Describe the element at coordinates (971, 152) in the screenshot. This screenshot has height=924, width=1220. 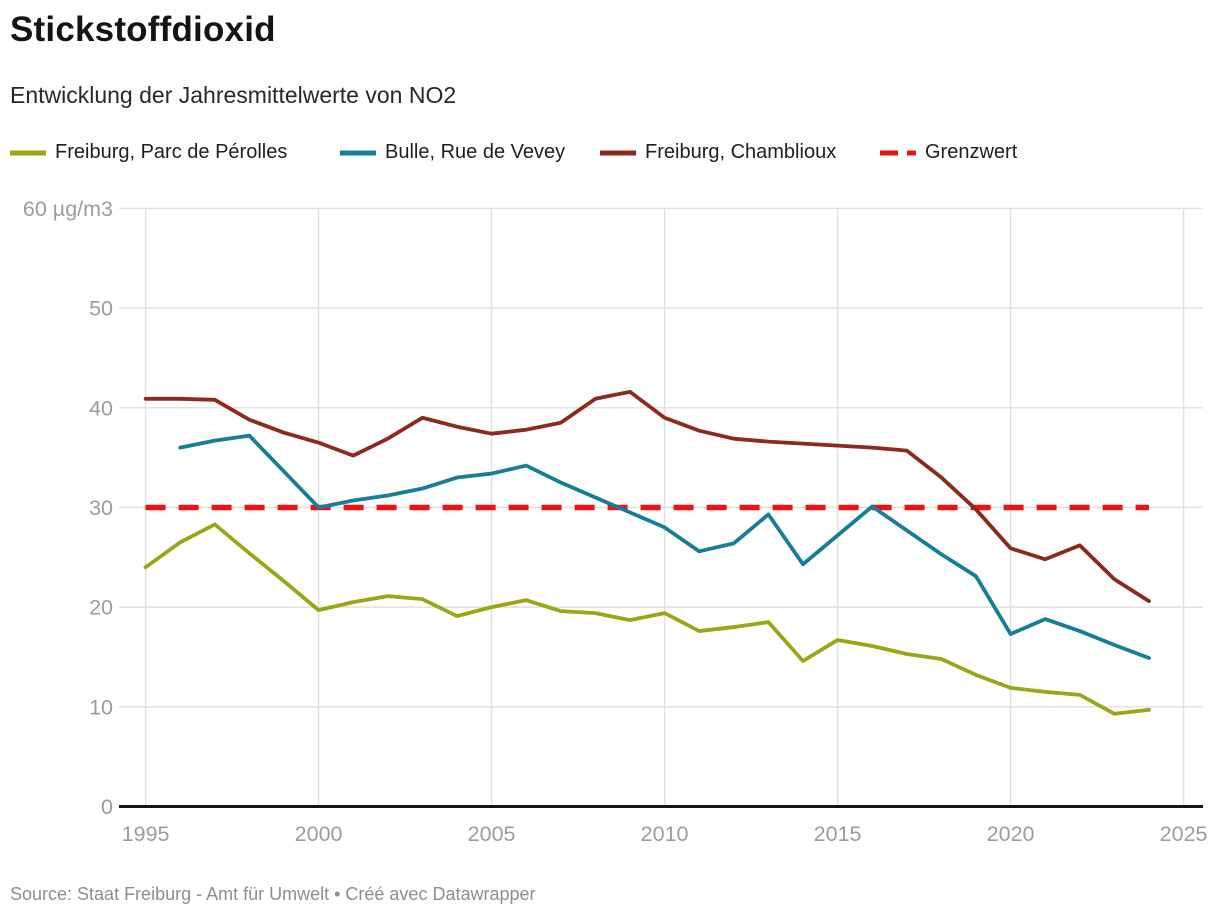
I see `legend-label: Grenzwert` at that location.